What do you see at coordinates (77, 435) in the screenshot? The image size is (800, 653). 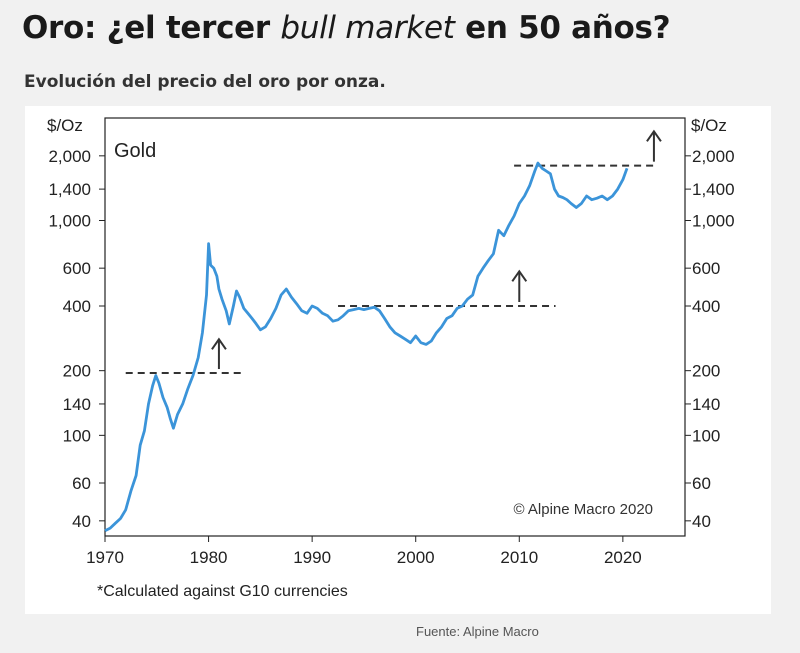 I see `y-tick-label-left: 100` at bounding box center [77, 435].